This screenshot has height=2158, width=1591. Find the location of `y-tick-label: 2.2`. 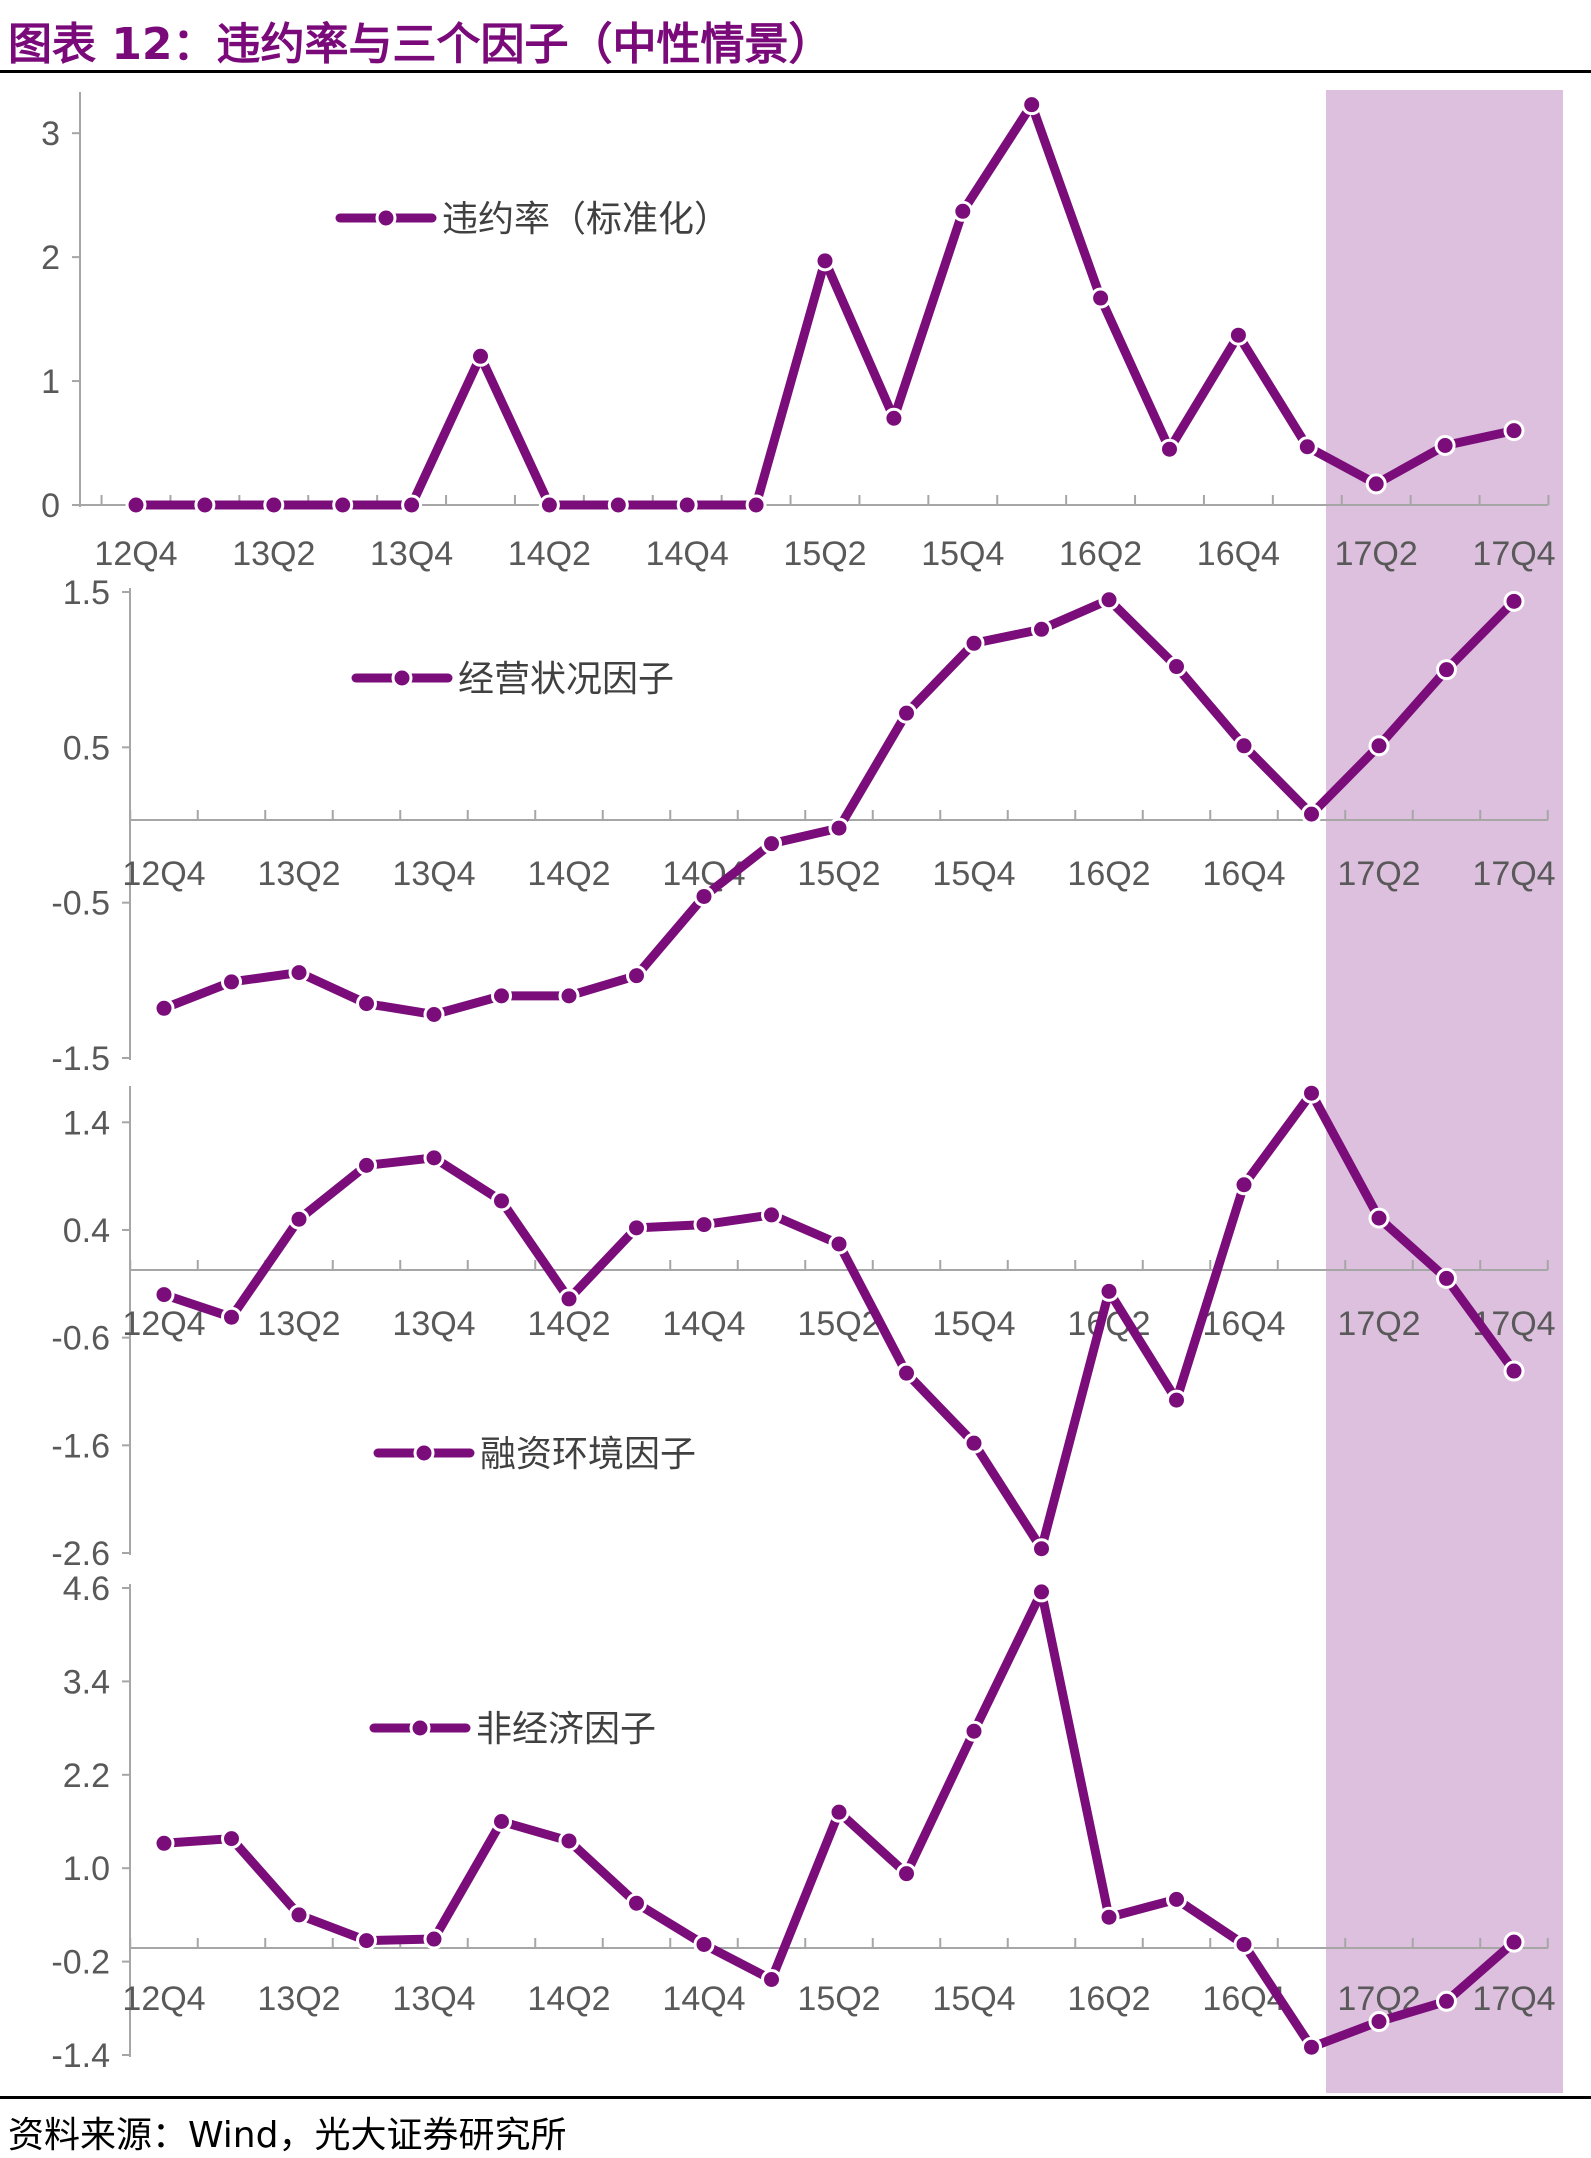

y-tick-label: 2.2 is located at coordinates (86, 1776).